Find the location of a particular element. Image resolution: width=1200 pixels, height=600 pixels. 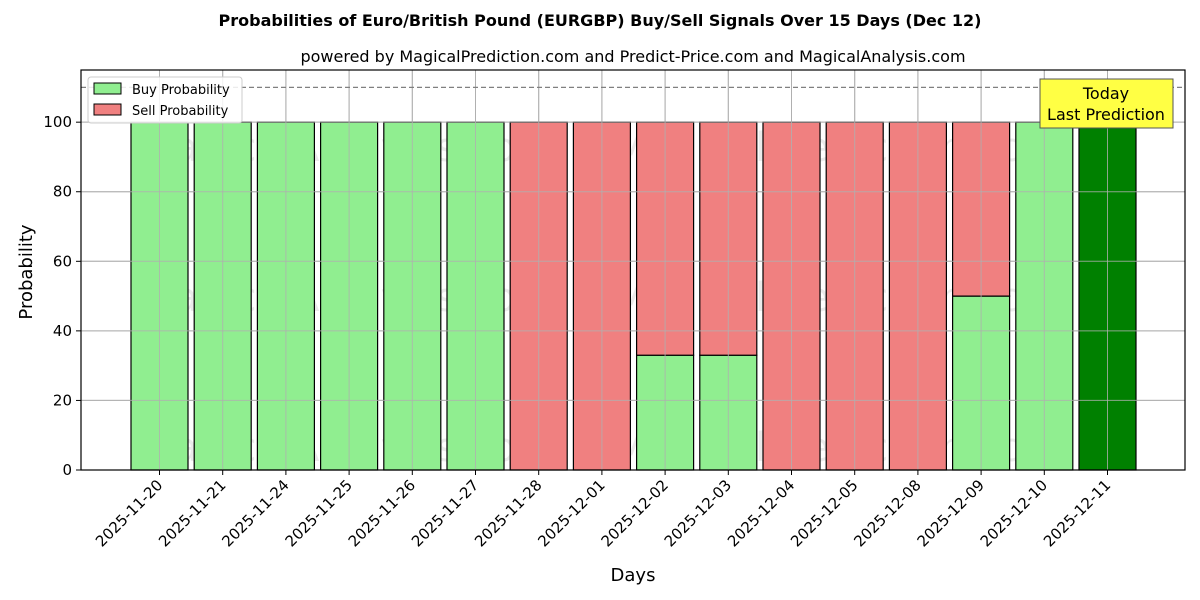

y-tick-label: 40 is located at coordinates (62, 331).